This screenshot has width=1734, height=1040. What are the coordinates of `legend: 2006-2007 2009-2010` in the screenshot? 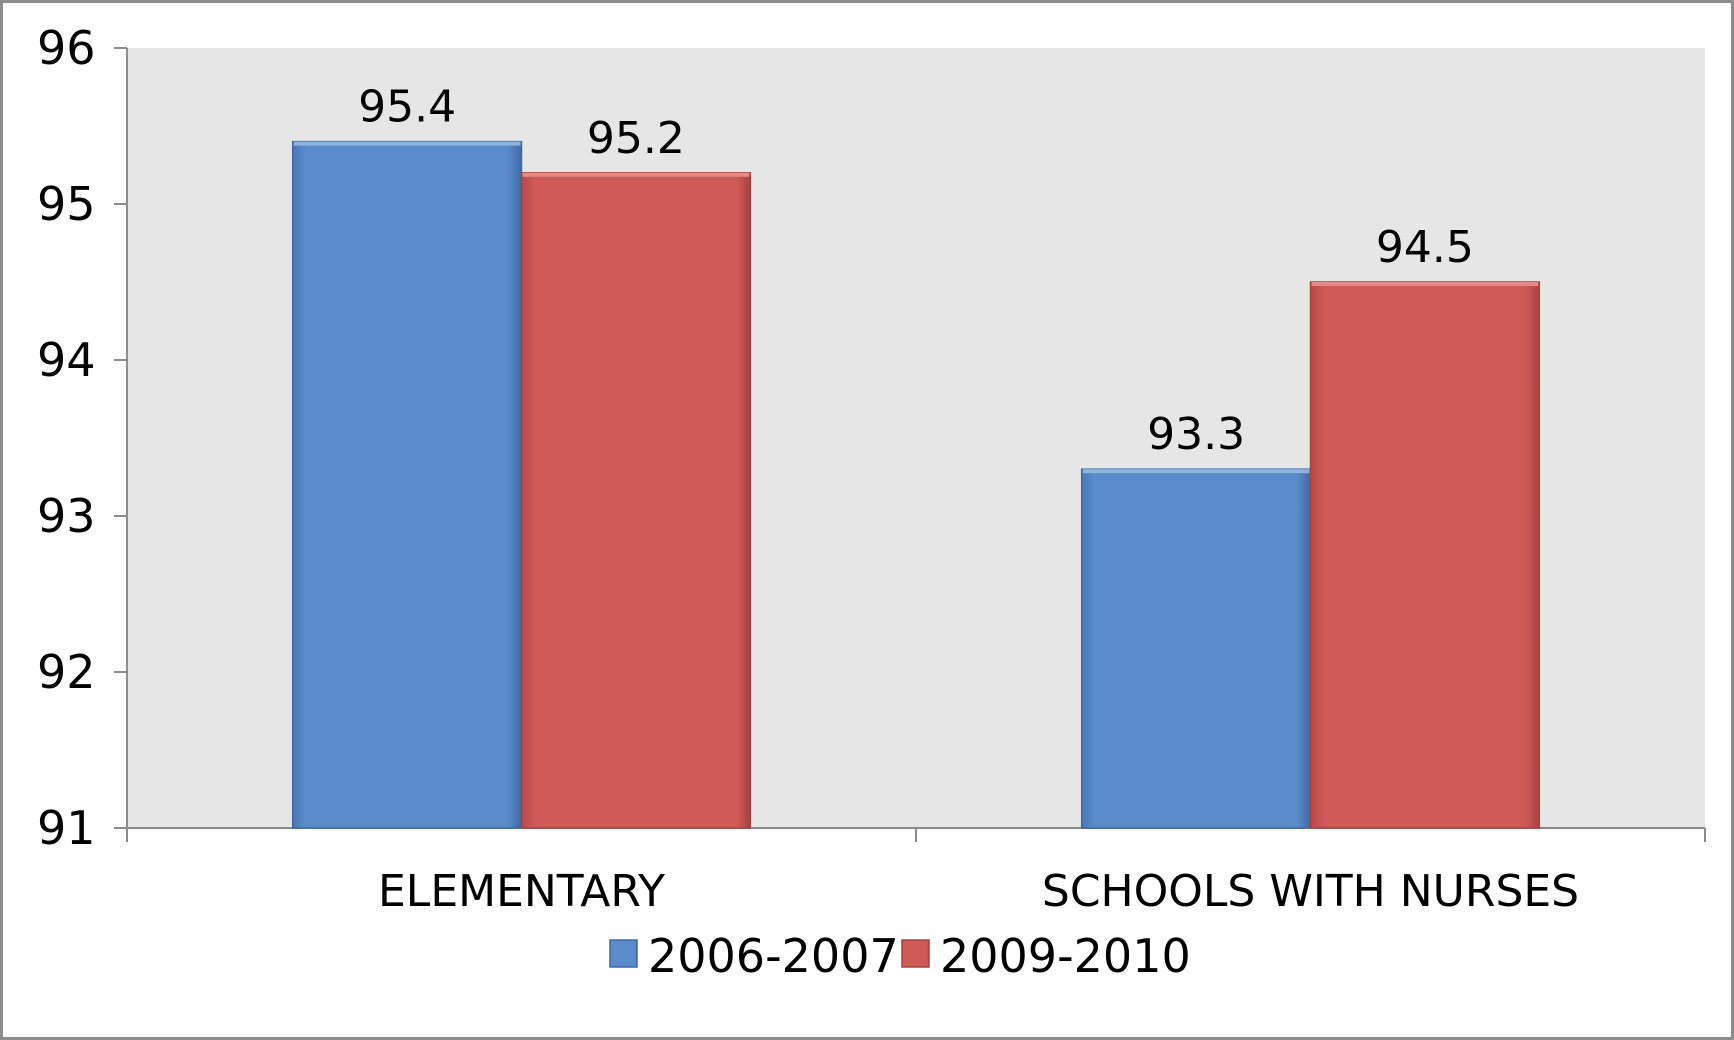 It's located at (900, 956).